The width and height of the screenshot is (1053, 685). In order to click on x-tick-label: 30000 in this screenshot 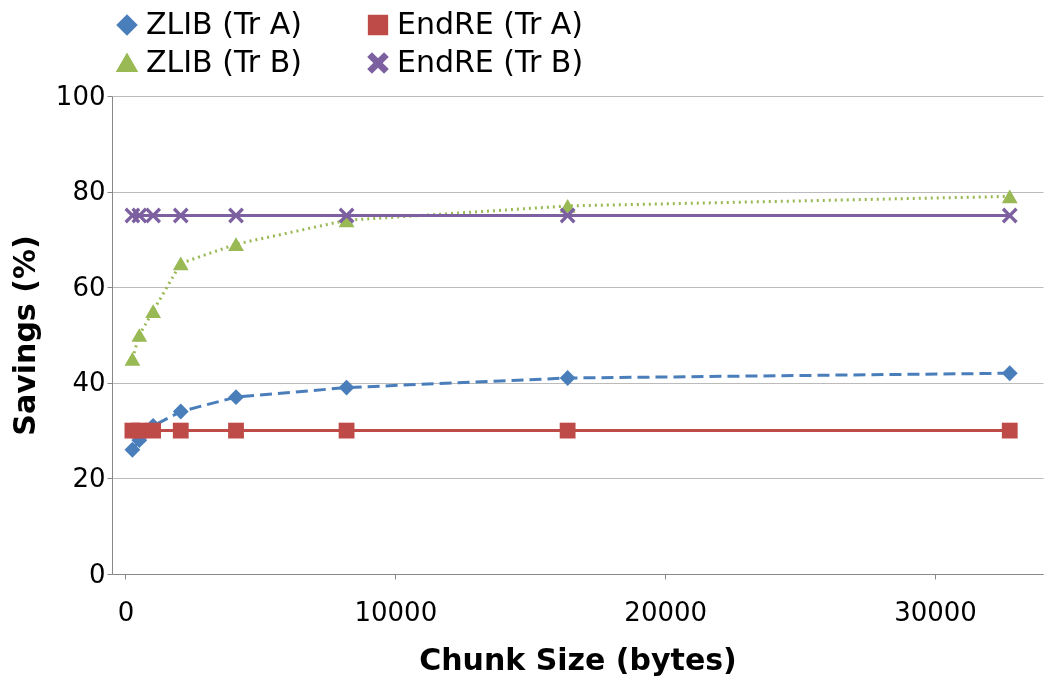, I will do `click(935, 611)`.